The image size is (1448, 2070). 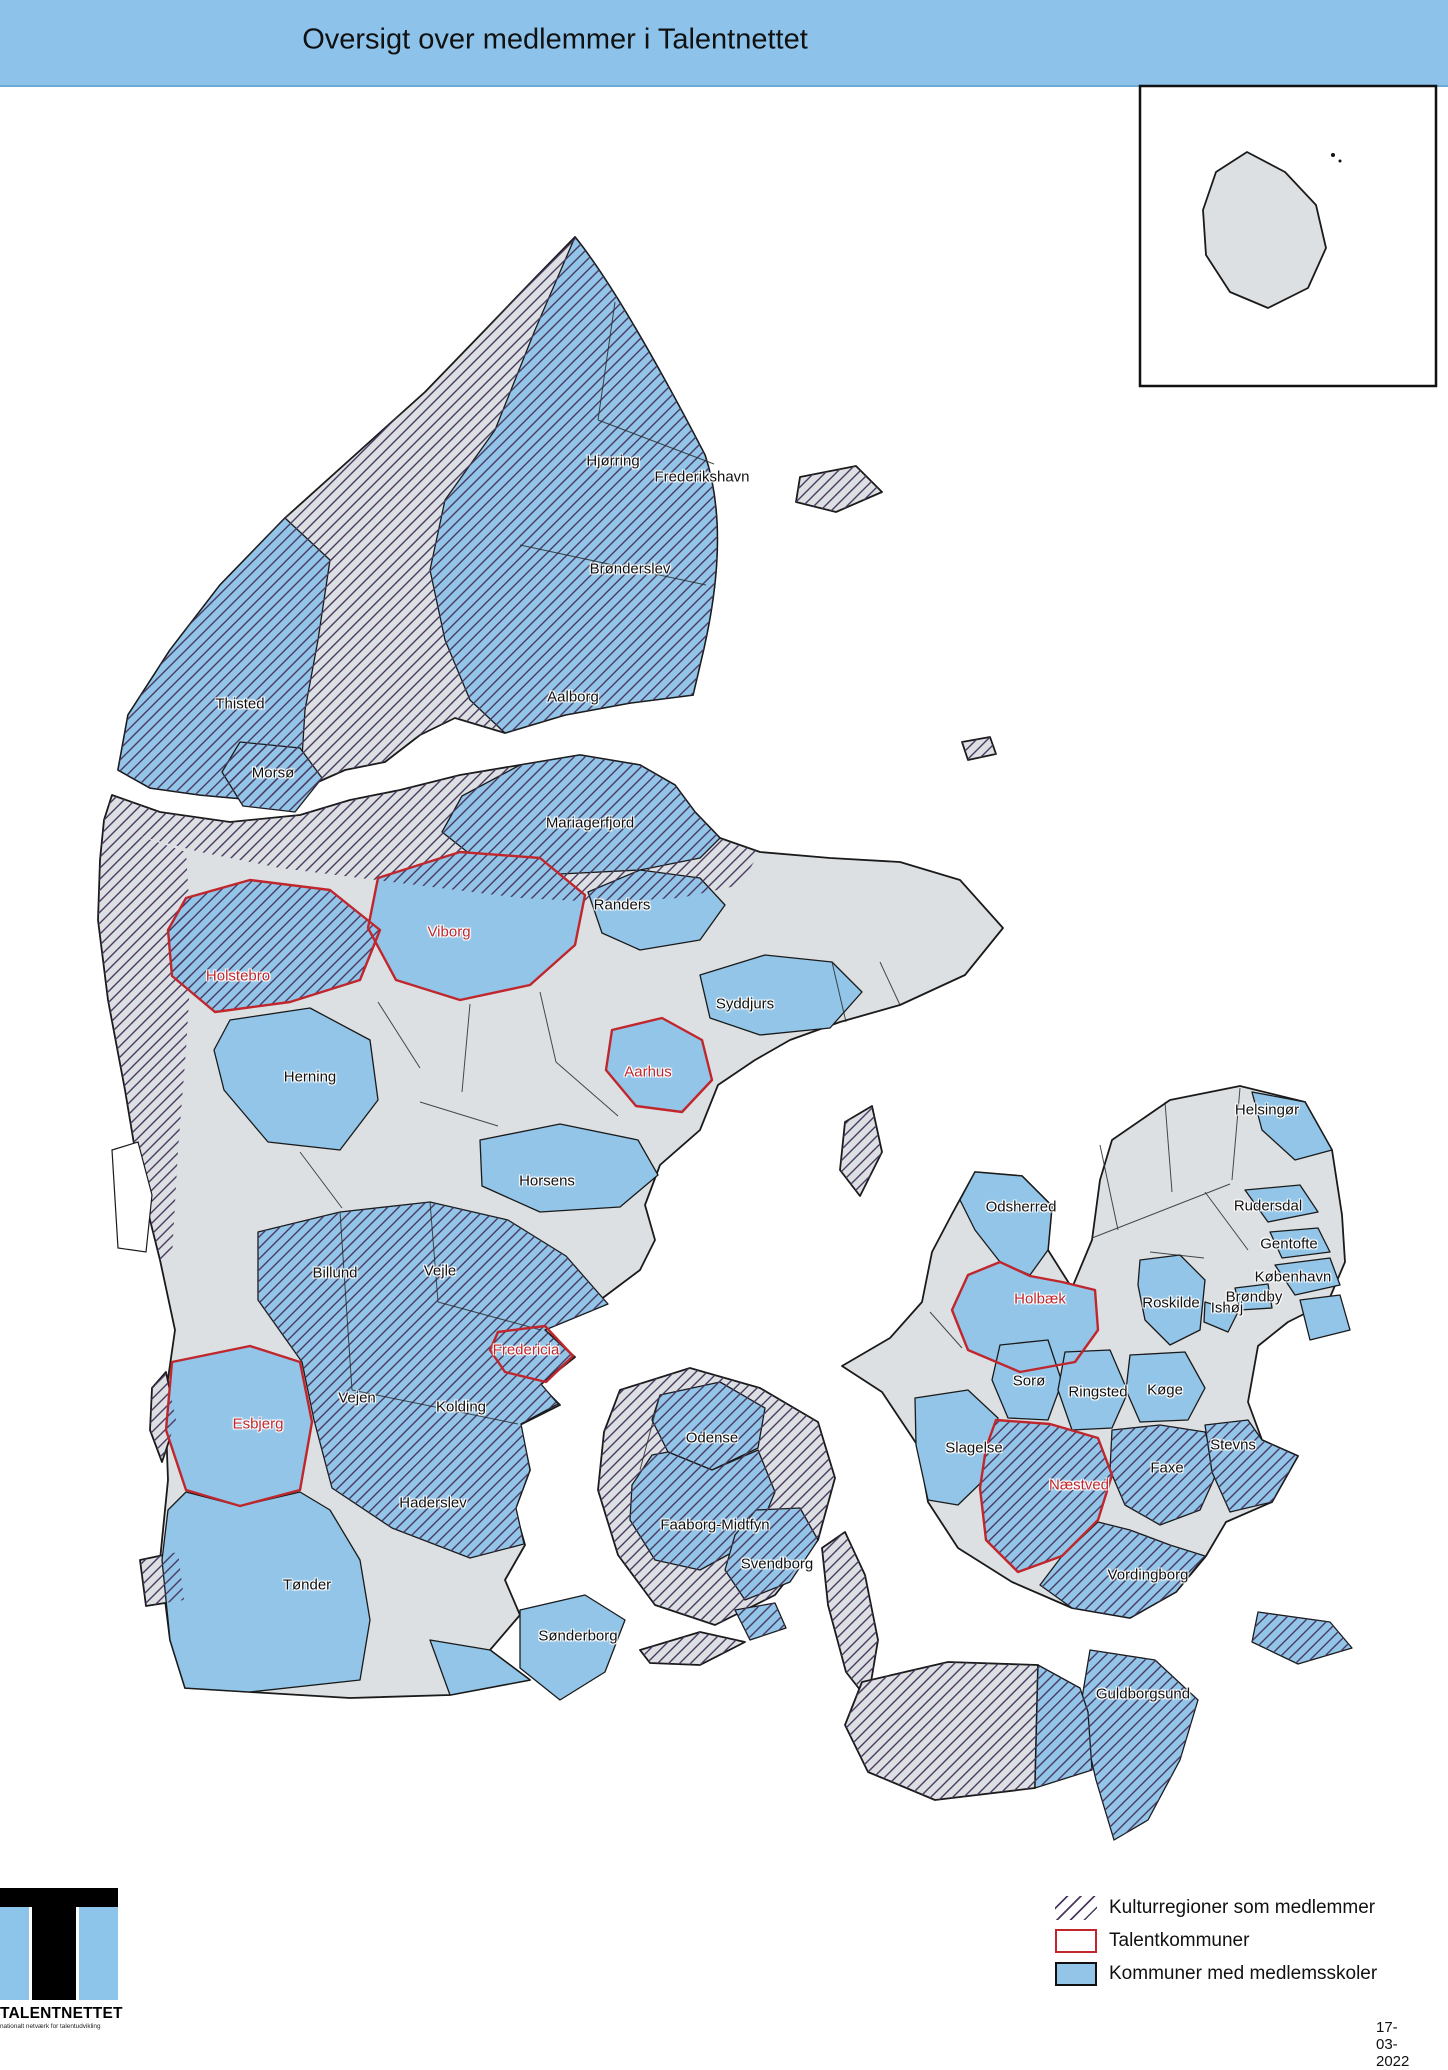 What do you see at coordinates (1076, 1908) in the screenshot?
I see `hatch-swatch-icon` at bounding box center [1076, 1908].